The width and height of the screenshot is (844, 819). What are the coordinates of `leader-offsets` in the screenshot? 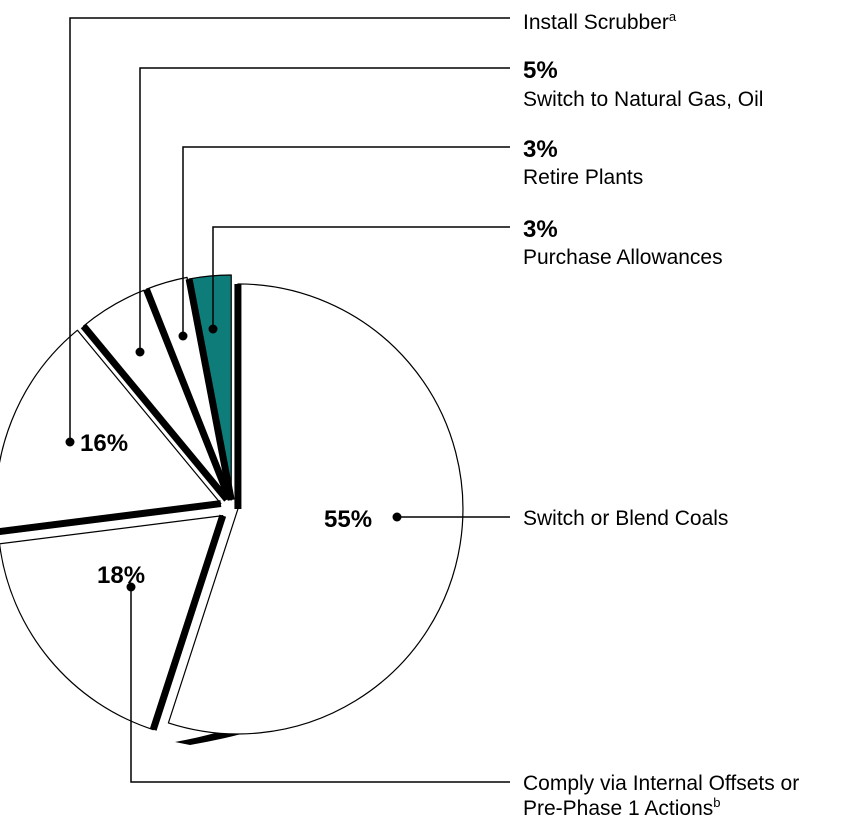 It's located at (320, 685).